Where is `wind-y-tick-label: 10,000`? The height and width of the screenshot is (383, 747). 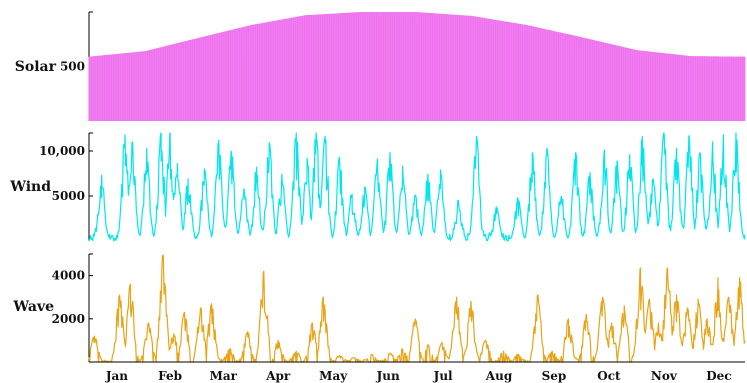 wind-y-tick-label: 10,000 is located at coordinates (62, 151).